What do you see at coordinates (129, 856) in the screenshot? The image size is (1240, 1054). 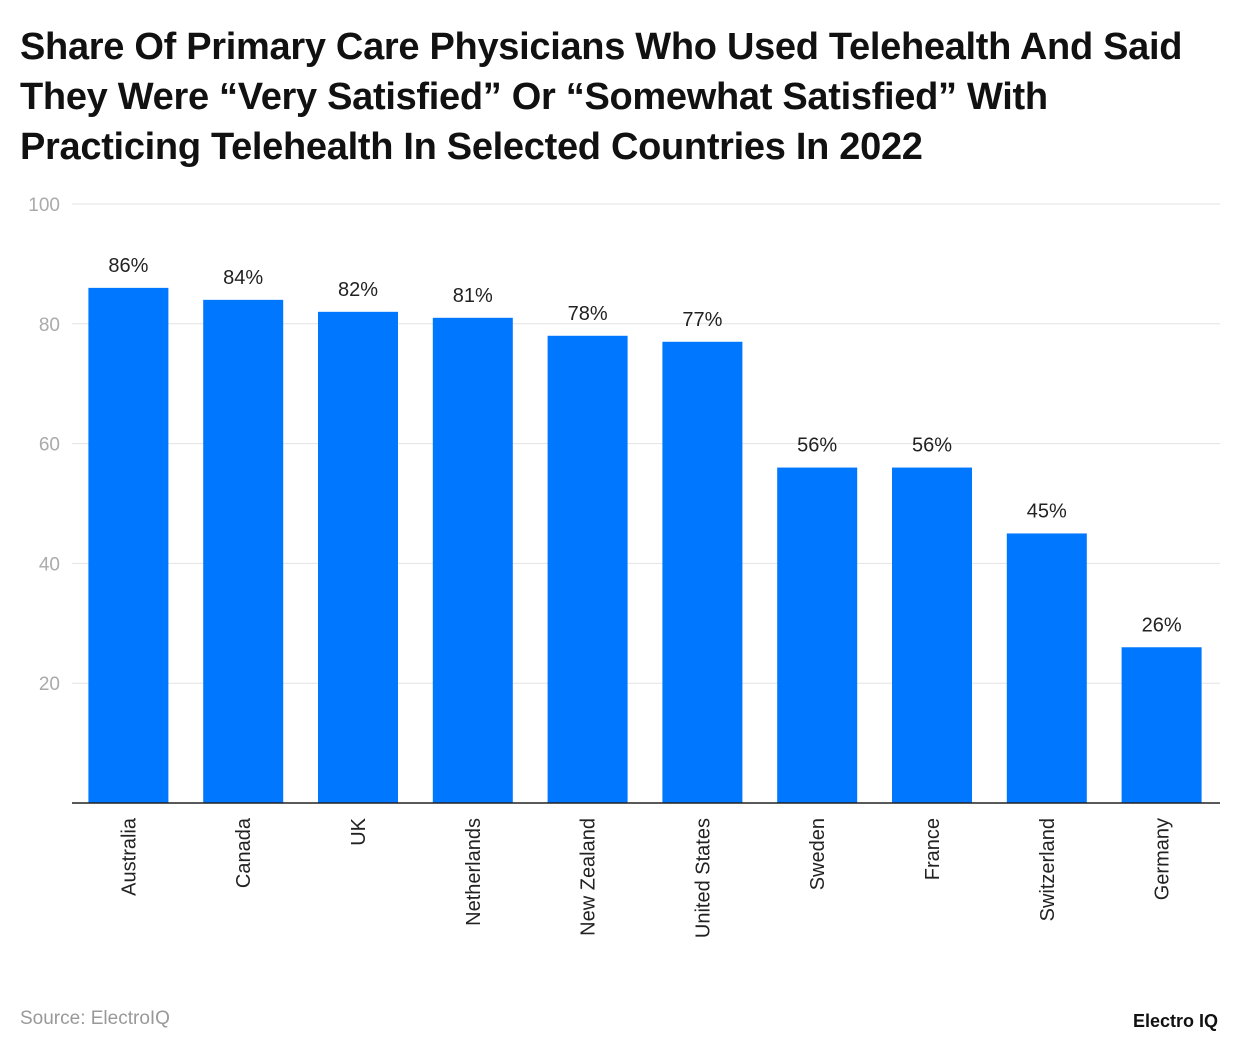 I see `x-tick-label: Australia` at bounding box center [129, 856].